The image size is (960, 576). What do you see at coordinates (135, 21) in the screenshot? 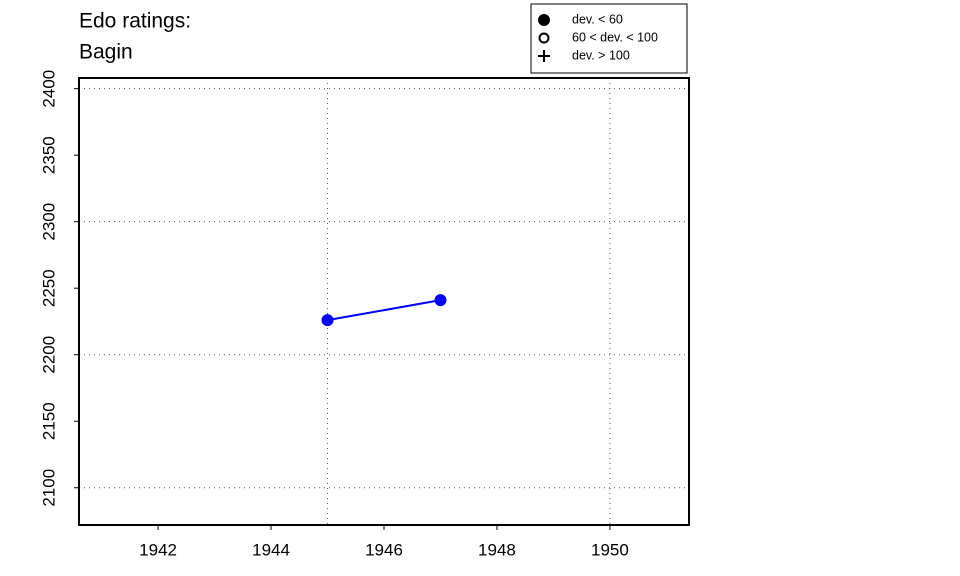
I see `chart-title: Edo ratings:` at bounding box center [135, 21].